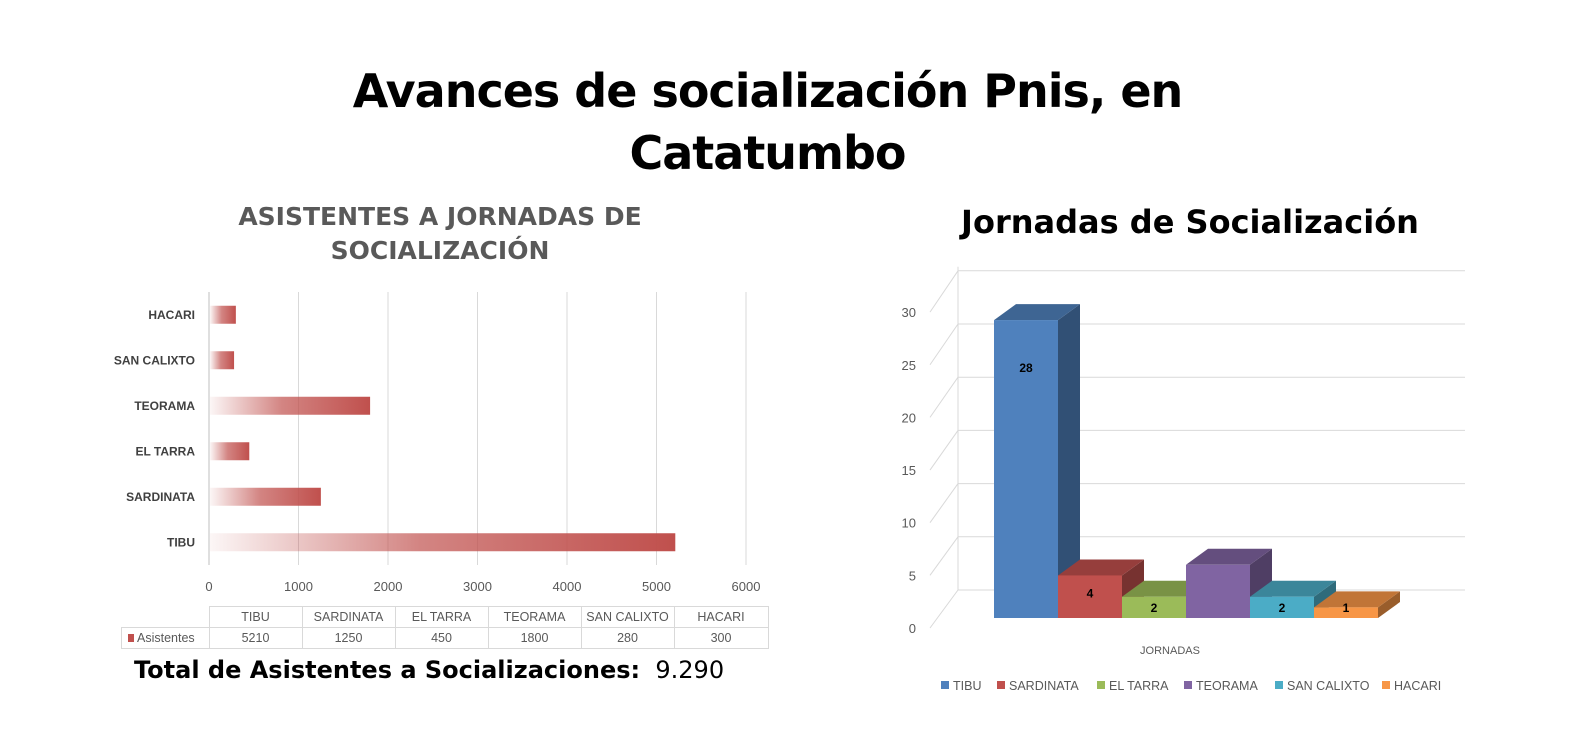  What do you see at coordinates (1346, 608) in the screenshot?
I see `data-label: 1` at bounding box center [1346, 608].